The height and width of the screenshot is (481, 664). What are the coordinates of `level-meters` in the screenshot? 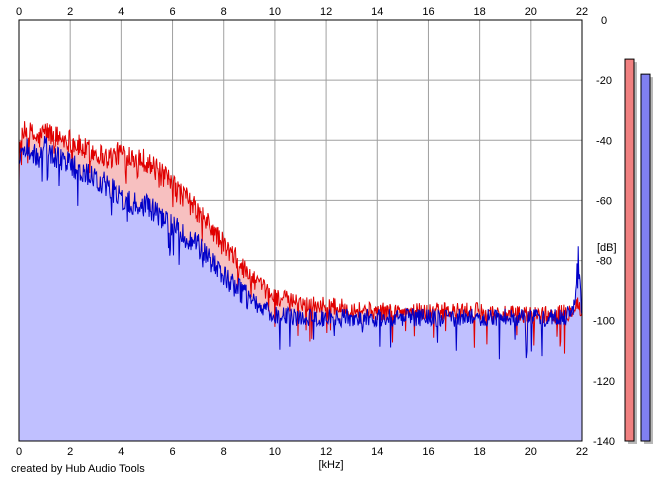 It's located at (638, 251).